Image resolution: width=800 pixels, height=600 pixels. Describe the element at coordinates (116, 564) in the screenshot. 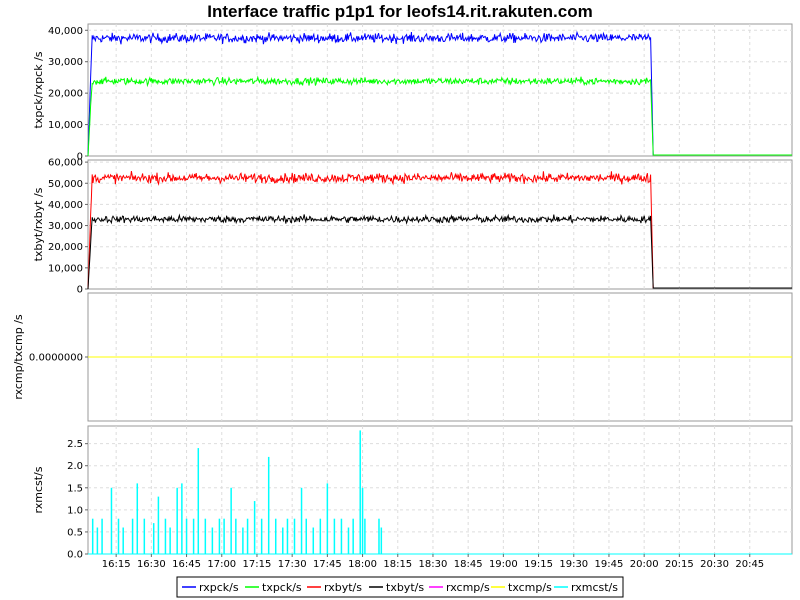

I see `x-tick-label: 16:15` at that location.